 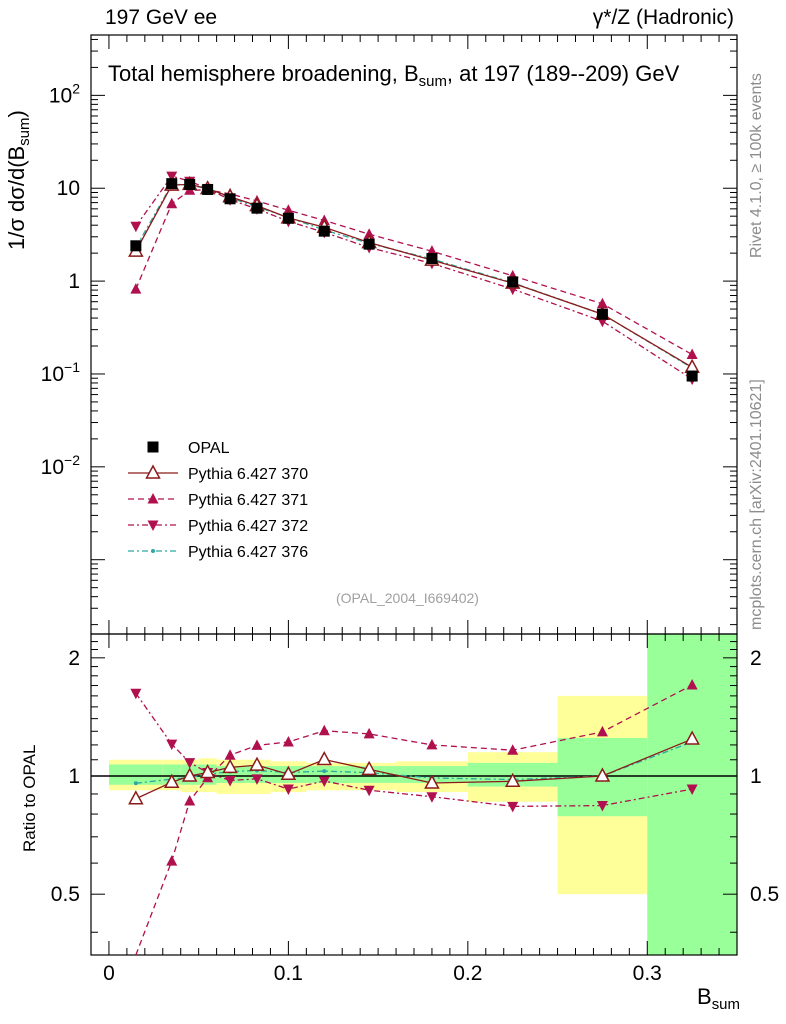 What do you see at coordinates (74, 776) in the screenshot?
I see `ratio-tick-label-left: 1` at bounding box center [74, 776].